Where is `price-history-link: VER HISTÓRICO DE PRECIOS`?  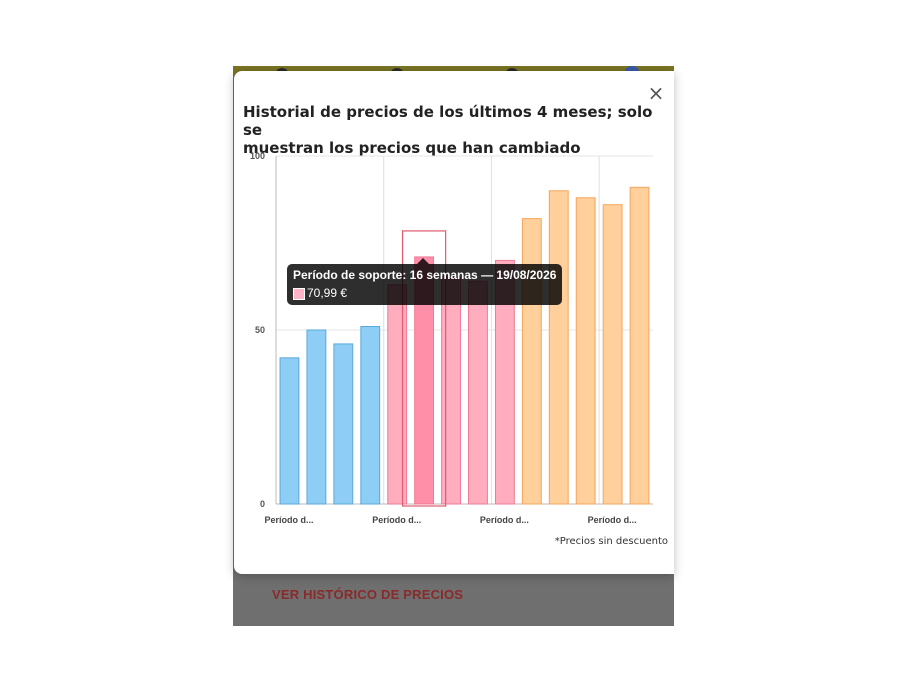 price-history-link: VER HISTÓRICO DE PRECIOS is located at coordinates (368, 594).